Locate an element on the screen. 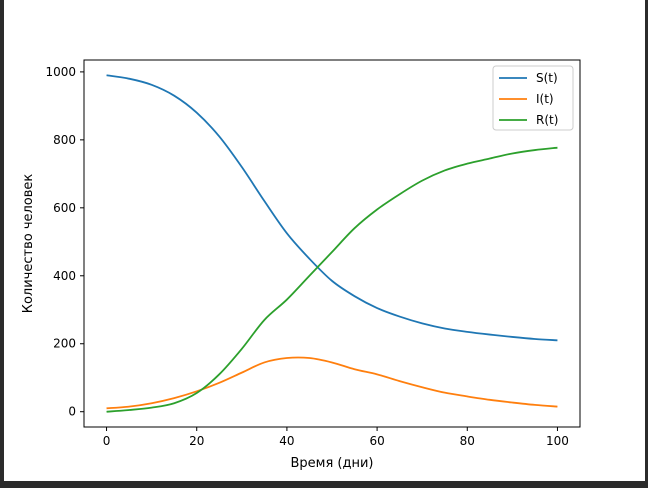 The width and height of the screenshot is (648, 488). legend-box is located at coordinates (533, 98).